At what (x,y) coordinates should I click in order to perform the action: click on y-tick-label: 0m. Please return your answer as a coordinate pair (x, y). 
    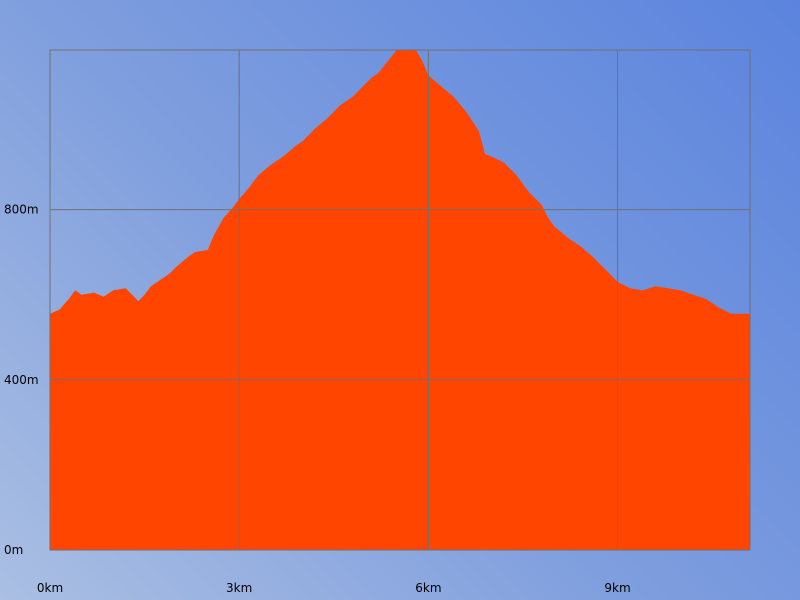
    Looking at the image, I should click on (13, 550).